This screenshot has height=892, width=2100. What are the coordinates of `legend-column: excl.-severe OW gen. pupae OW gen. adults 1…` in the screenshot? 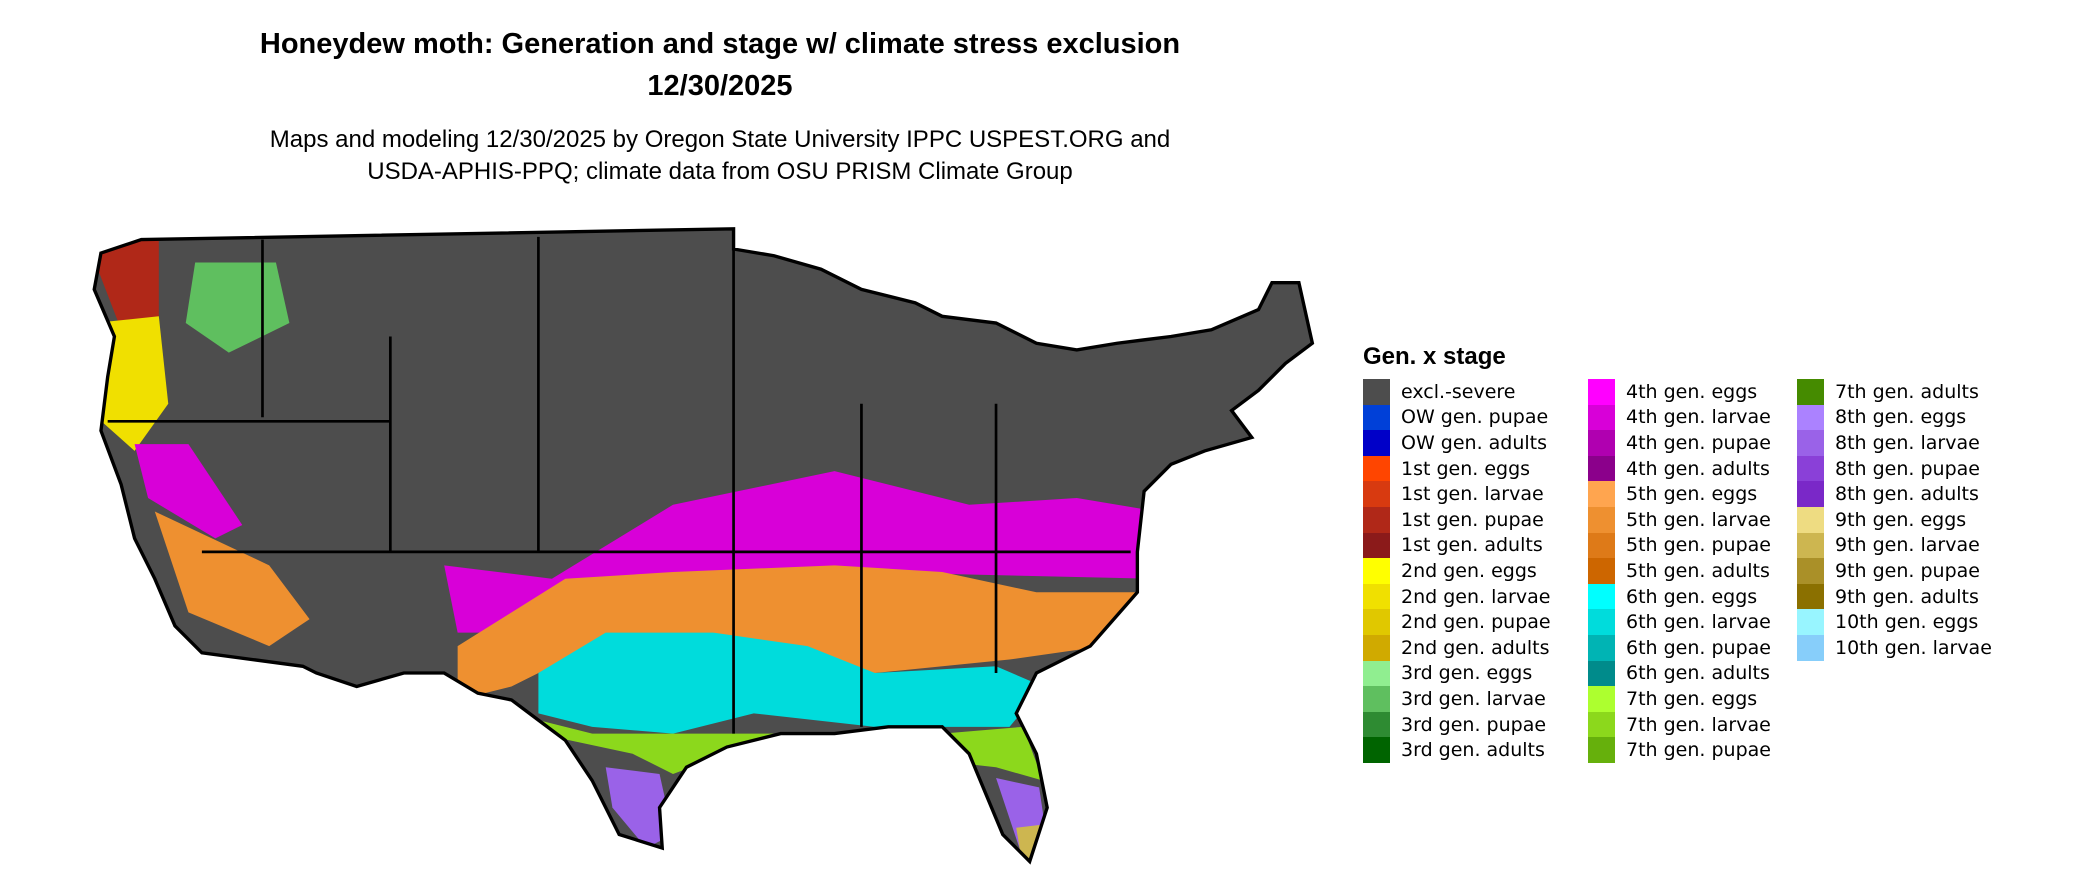 It's located at (1475, 571).